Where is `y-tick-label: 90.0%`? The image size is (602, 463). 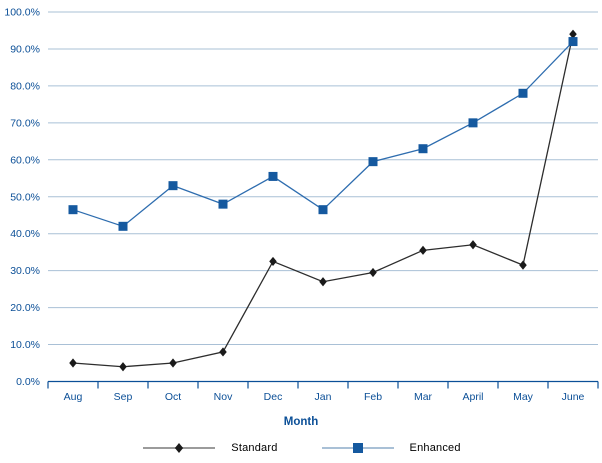
y-tick-label: 90.0% is located at coordinates (25, 49).